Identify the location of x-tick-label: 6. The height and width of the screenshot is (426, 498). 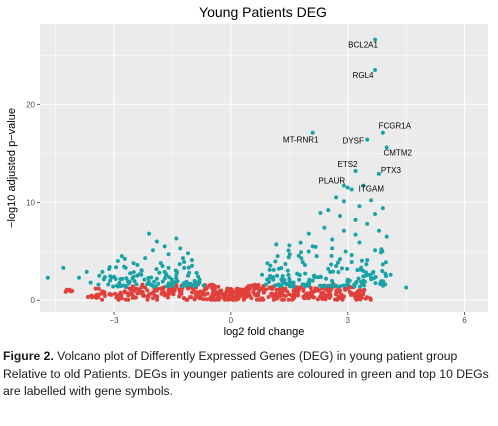
(464, 320).